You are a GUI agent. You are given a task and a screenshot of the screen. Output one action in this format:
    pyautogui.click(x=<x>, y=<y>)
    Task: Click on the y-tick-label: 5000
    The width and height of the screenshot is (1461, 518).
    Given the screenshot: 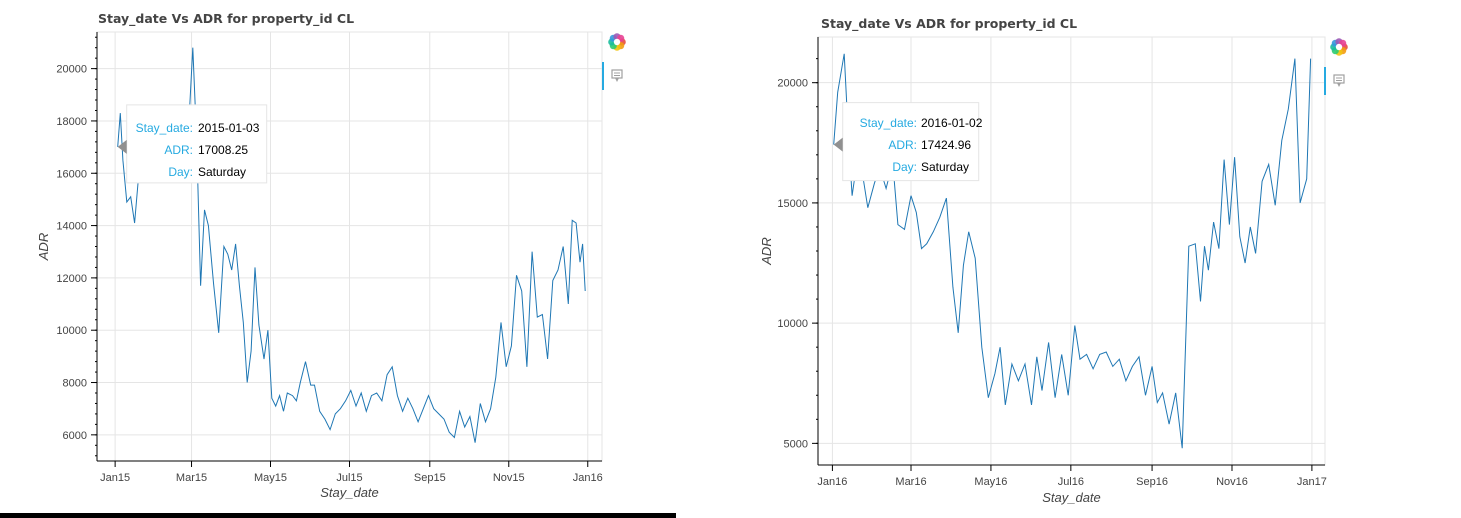 What is the action you would take?
    pyautogui.click(x=796, y=444)
    